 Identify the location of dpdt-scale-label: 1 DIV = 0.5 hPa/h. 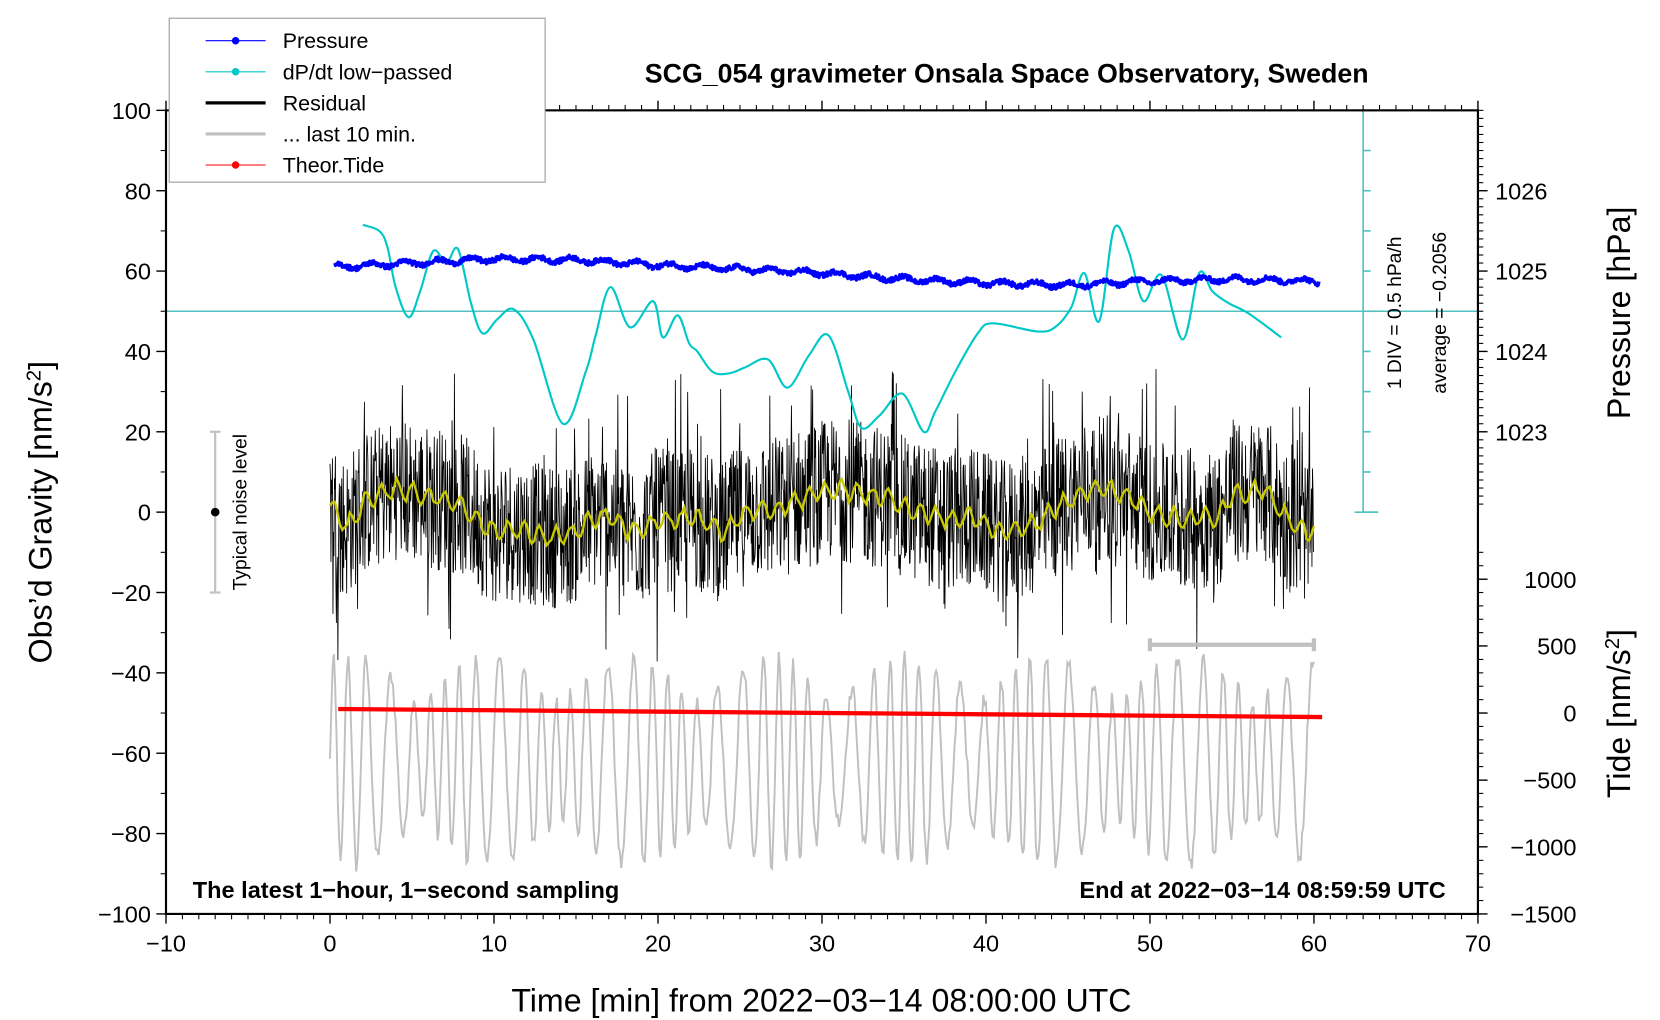
(1395, 313).